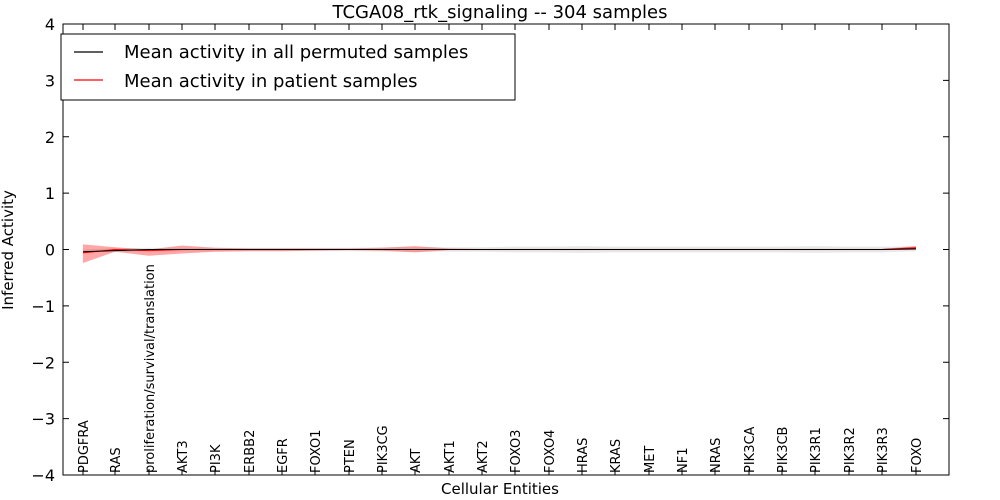  What do you see at coordinates (383, 449) in the screenshot?
I see `x-tick-label: PIK3CG` at bounding box center [383, 449].